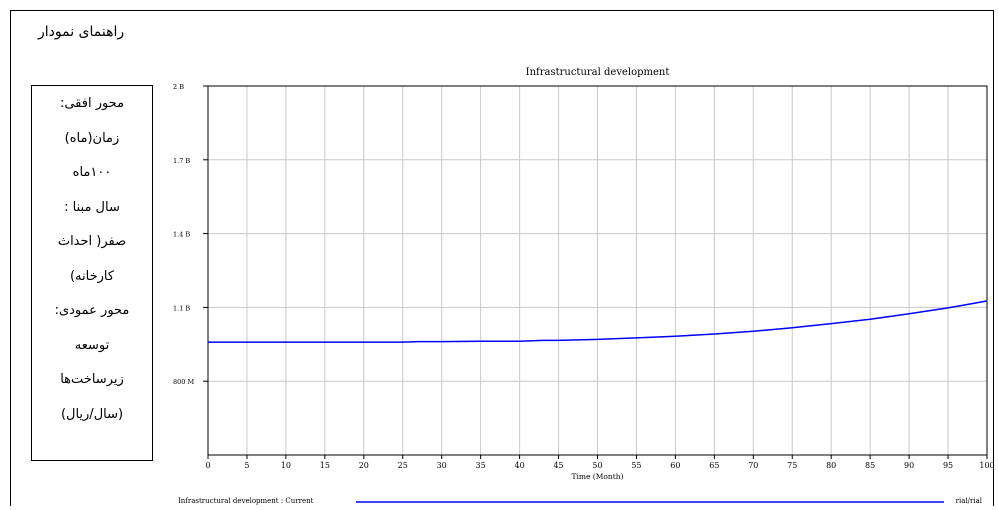 The height and width of the screenshot is (510, 998). Describe the element at coordinates (442, 465) in the screenshot. I see `x-tick-label: 30` at that location.